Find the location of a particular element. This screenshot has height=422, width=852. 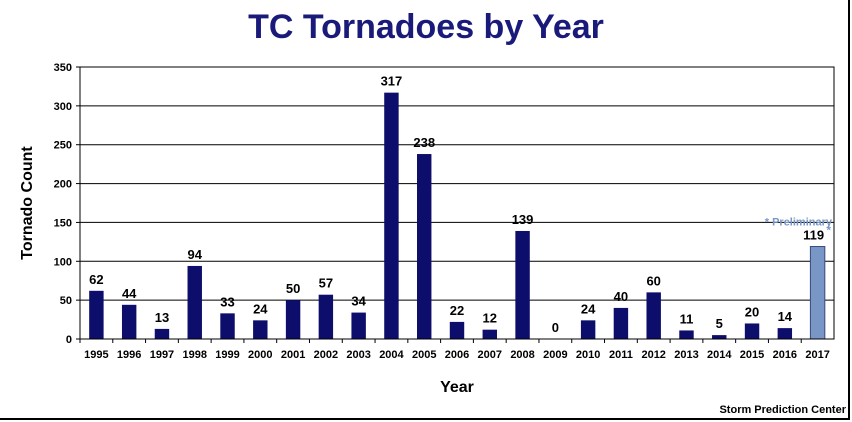

x-tick-label: 1998 is located at coordinates (194, 355).